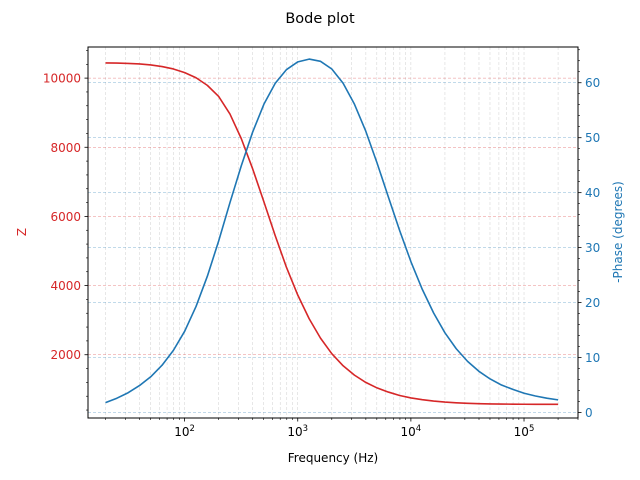 Image resolution: width=640 pixels, height=480 pixels. Describe the element at coordinates (592, 83) in the screenshot. I see `right-tick-label: 60` at that location.